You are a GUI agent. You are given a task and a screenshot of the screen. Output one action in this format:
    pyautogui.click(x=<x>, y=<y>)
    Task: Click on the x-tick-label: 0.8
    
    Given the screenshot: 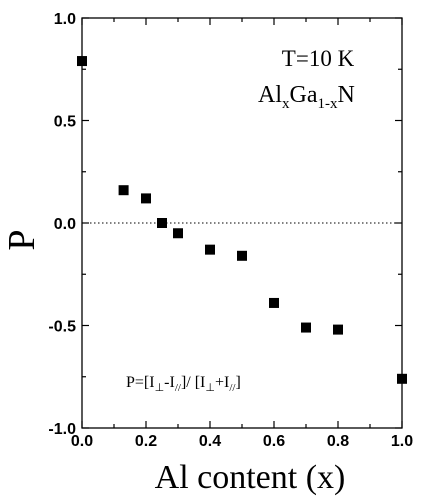 What is the action you would take?
    pyautogui.click(x=338, y=441)
    